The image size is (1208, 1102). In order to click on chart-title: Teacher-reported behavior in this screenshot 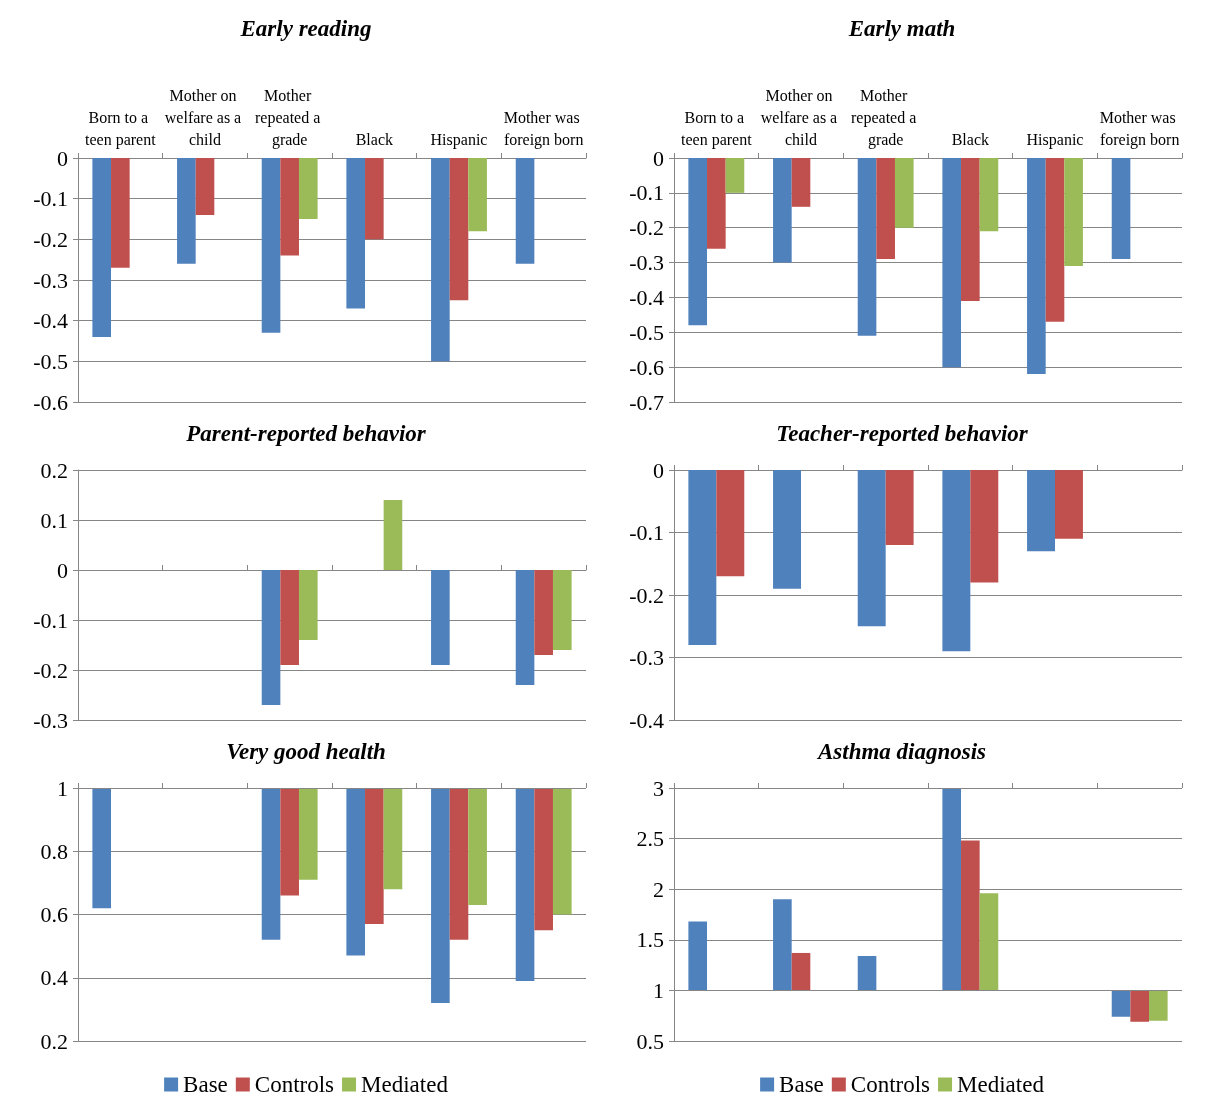, I will do `click(902, 433)`.